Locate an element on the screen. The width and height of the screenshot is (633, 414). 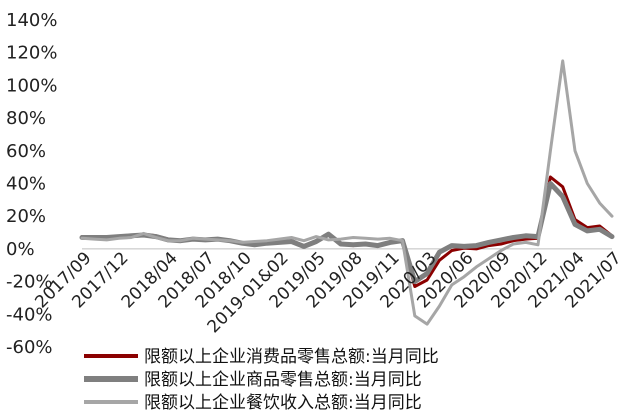
y-tick-label: 60% is located at coordinates (26, 151).